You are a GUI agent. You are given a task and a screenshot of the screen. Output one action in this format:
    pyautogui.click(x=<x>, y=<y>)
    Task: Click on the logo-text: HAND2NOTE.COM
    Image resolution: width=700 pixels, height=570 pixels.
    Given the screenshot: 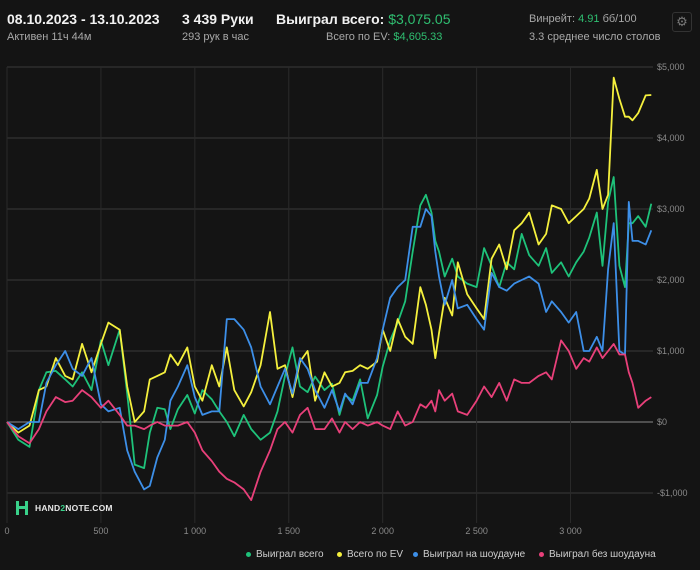 What is the action you would take?
    pyautogui.click(x=74, y=508)
    